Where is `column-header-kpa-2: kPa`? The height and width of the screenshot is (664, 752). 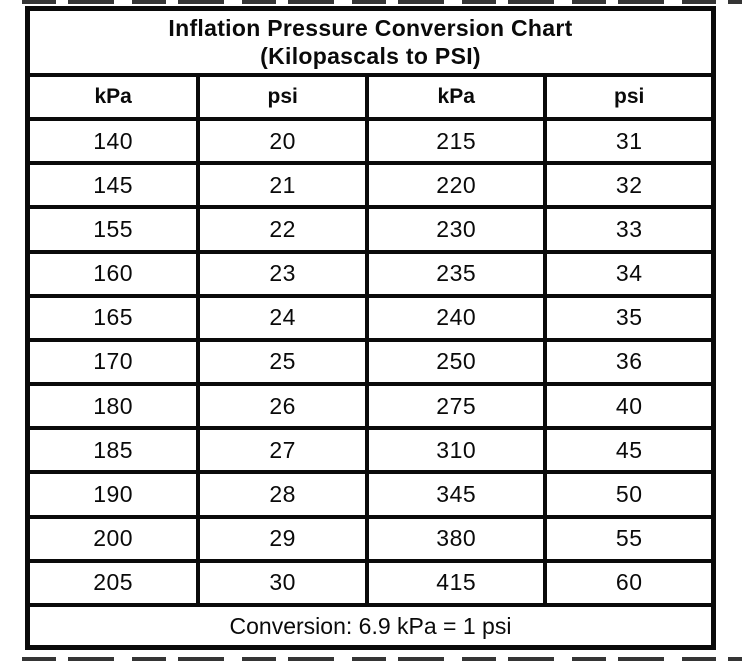
column-header-kpa-2: kPa is located at coordinates (456, 97).